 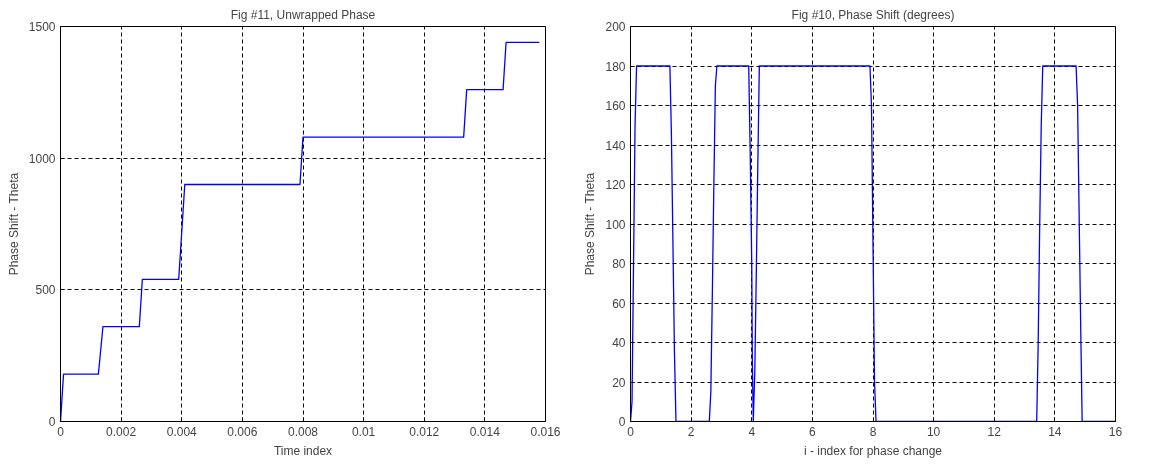 I want to click on x-axis-title: Time index, so click(x=303, y=450).